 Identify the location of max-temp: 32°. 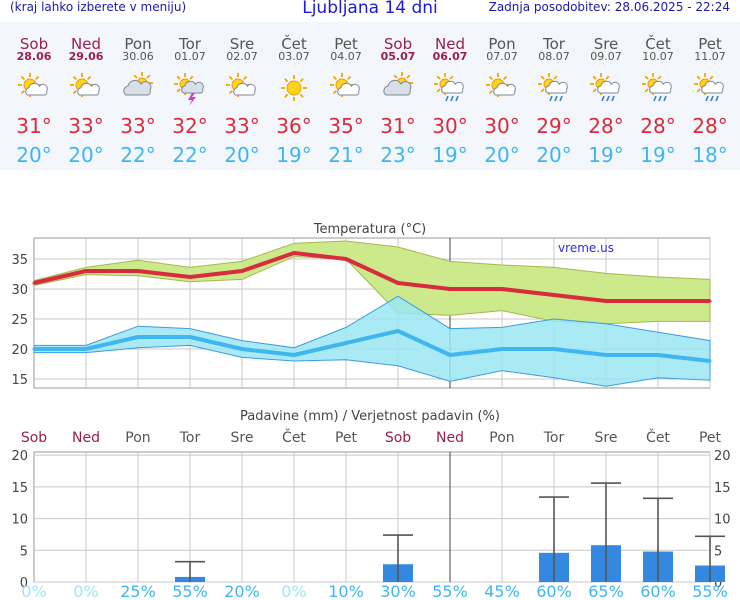
(189, 126).